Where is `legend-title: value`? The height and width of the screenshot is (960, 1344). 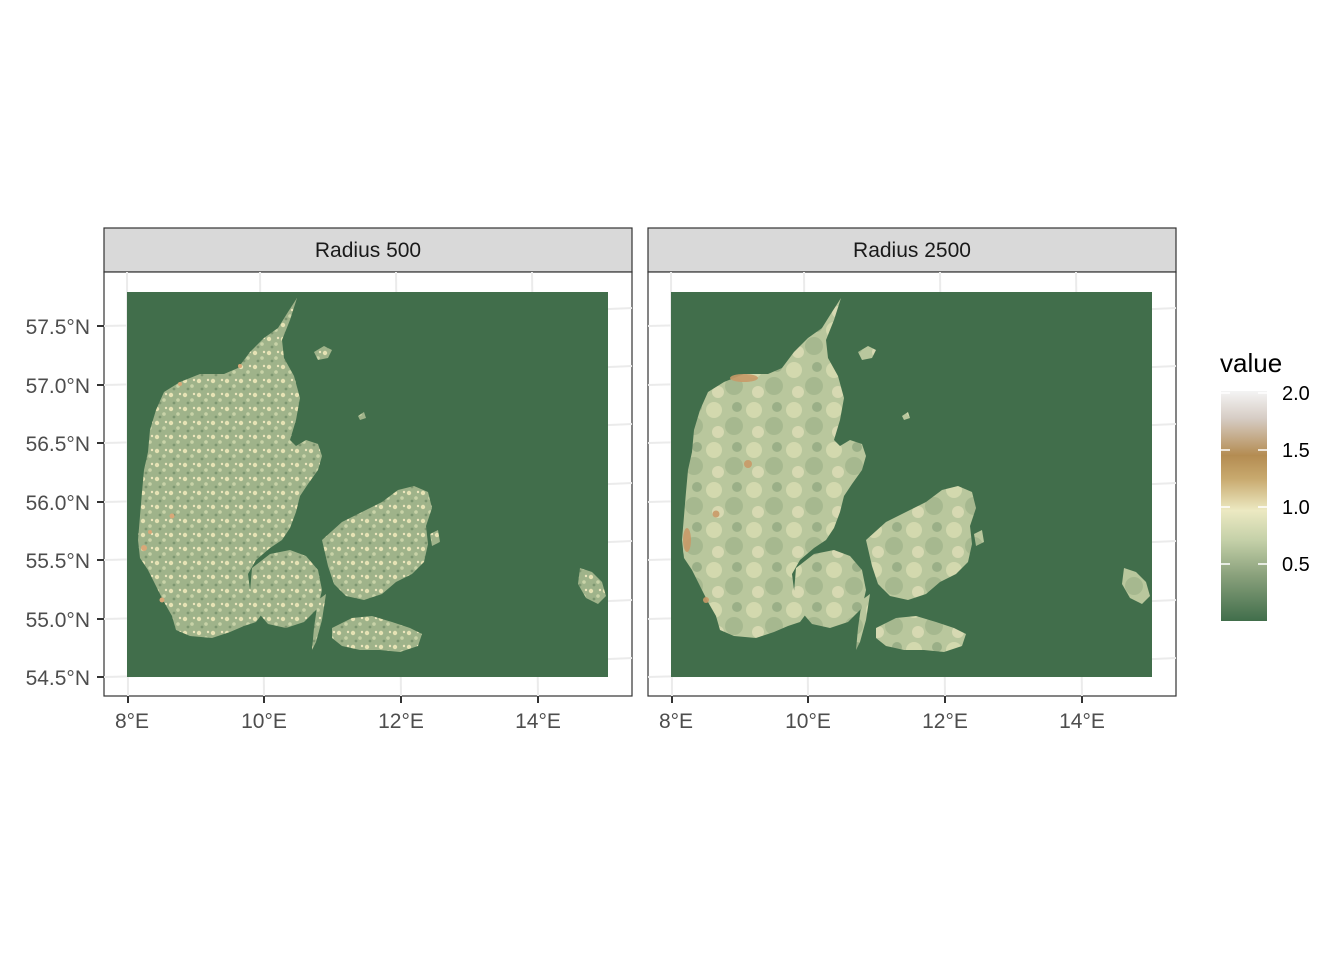
legend-title: value is located at coordinates (1251, 363).